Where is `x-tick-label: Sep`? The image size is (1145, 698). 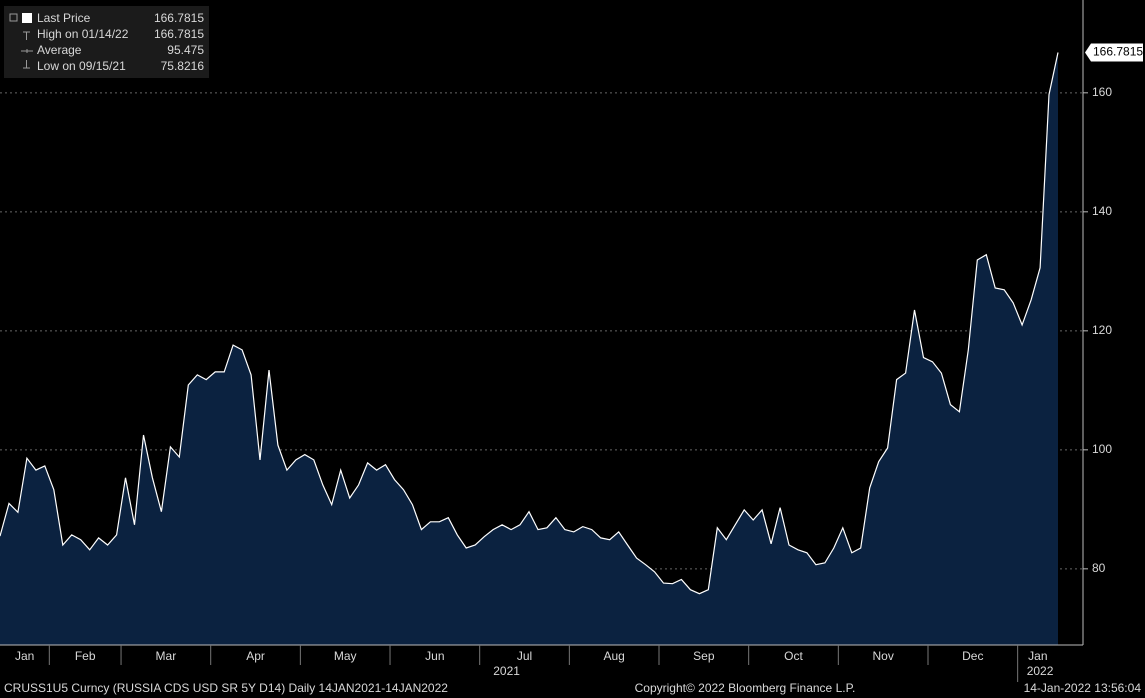 x-tick-label: Sep is located at coordinates (704, 656).